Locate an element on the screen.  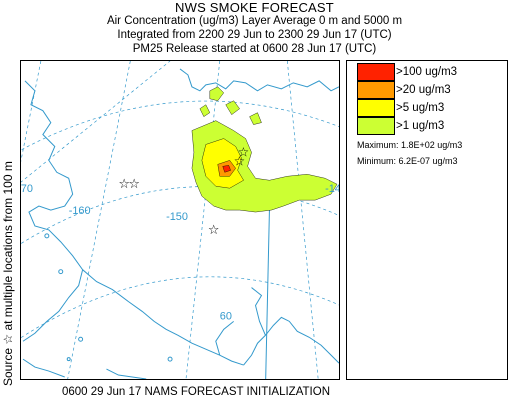
plume-100-ug is located at coordinates (226, 169).